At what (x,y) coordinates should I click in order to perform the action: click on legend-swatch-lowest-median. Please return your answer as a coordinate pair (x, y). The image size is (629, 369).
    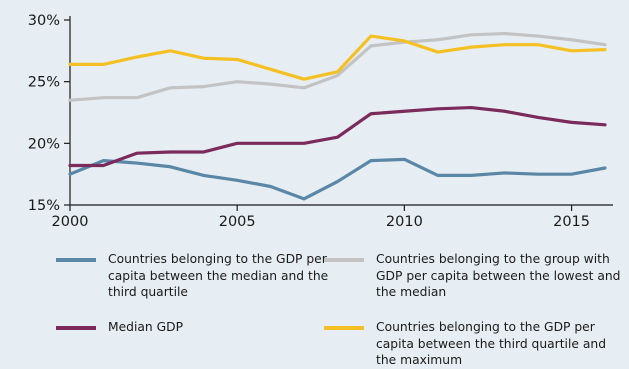
    Looking at the image, I should click on (344, 260).